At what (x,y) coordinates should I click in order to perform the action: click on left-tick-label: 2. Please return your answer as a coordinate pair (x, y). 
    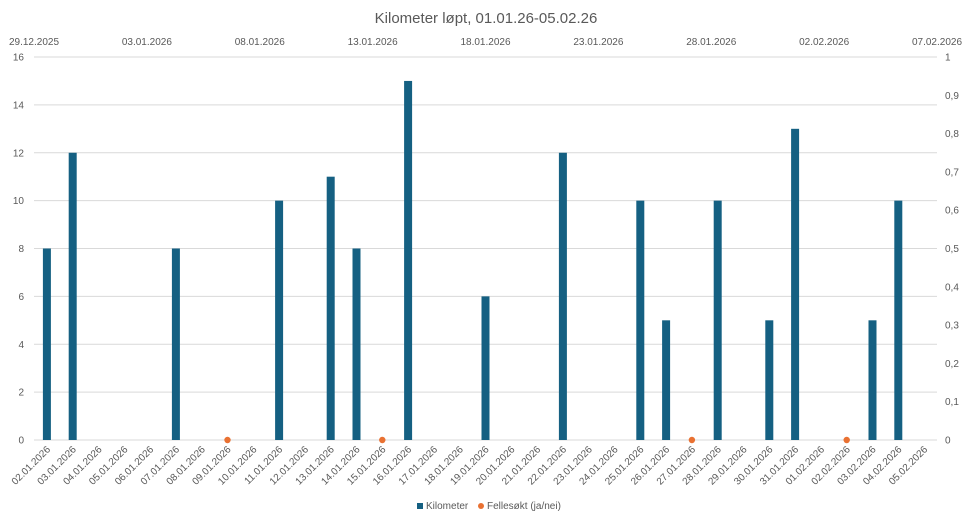
    Looking at the image, I should click on (21, 393).